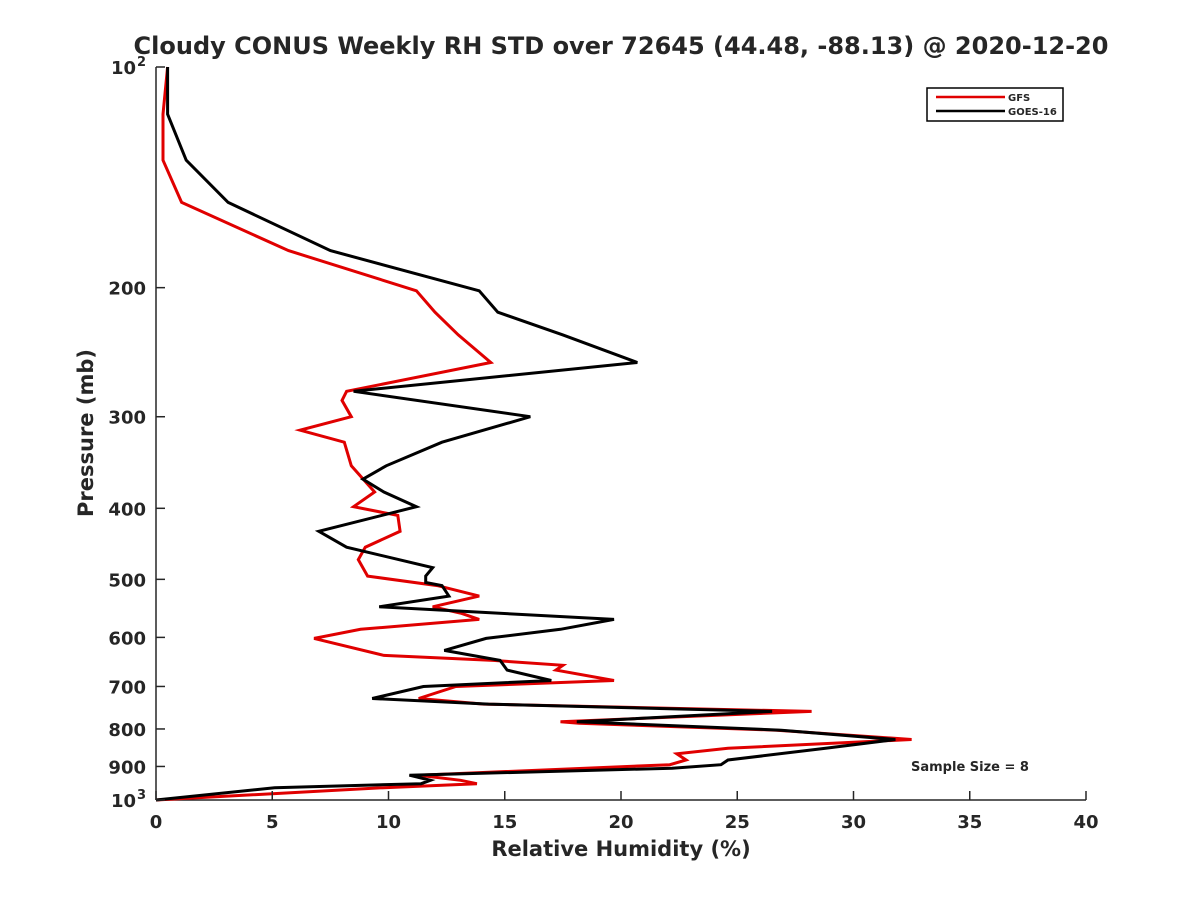 This screenshot has height=900, width=1200. What do you see at coordinates (737, 822) in the screenshot?
I see `x-tick-label: 25` at bounding box center [737, 822].